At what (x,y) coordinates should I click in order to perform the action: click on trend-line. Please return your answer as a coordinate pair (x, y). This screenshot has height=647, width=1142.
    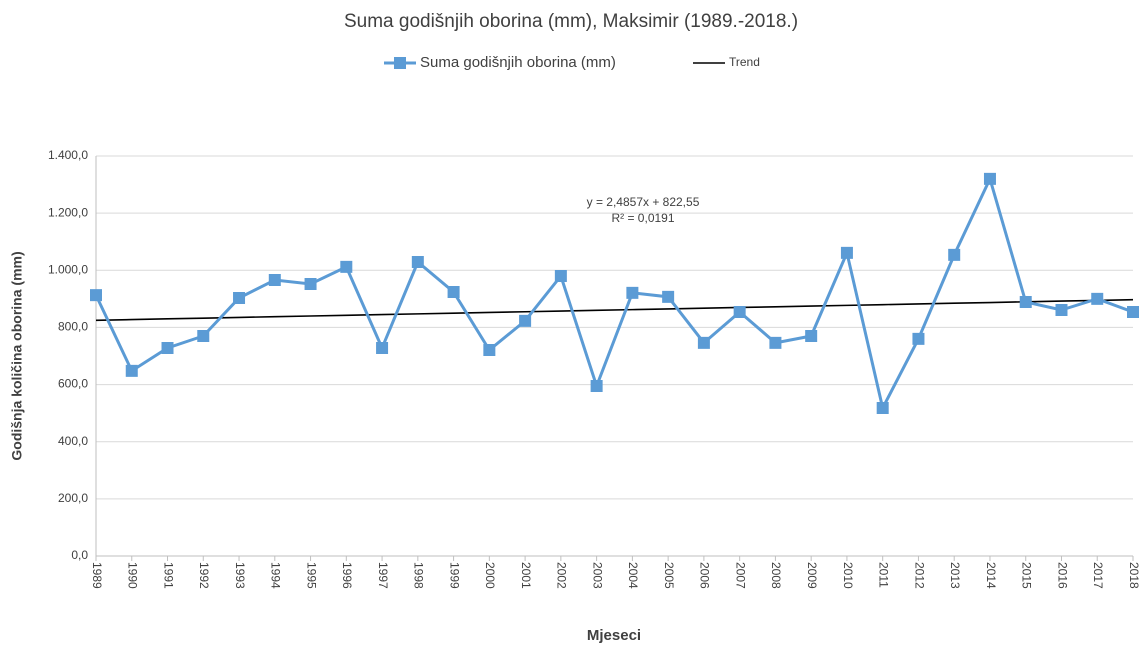
    Looking at the image, I should click on (614, 310).